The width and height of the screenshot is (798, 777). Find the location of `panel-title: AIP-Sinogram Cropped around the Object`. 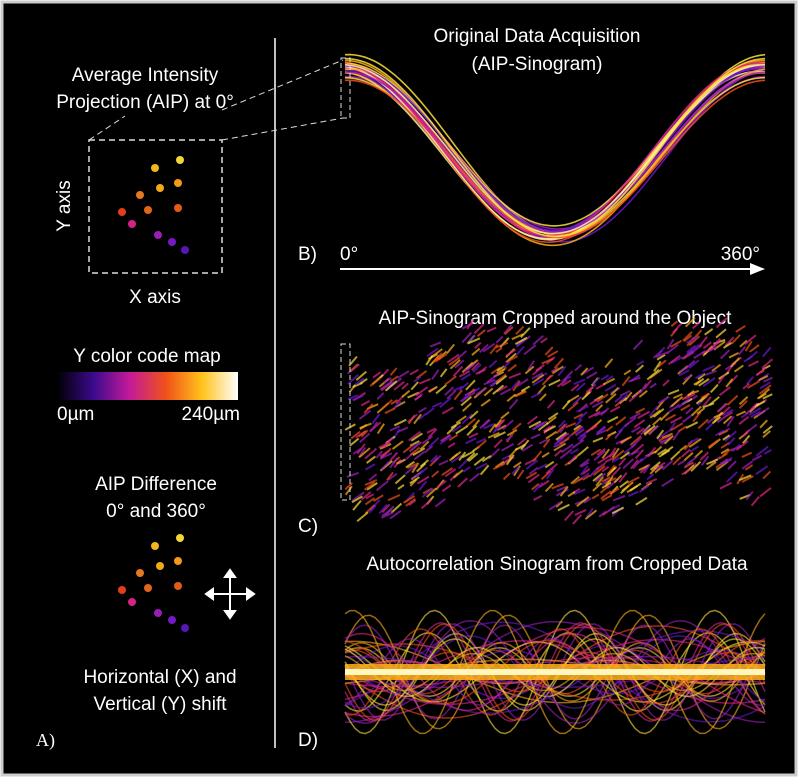

panel-title: AIP-Sinogram Cropped around the Object is located at coordinates (555, 318).